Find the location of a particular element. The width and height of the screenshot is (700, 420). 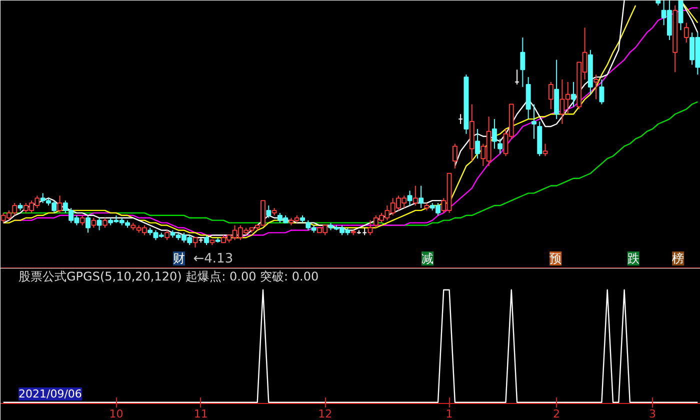

annotation: ←4.13 is located at coordinates (213, 259).